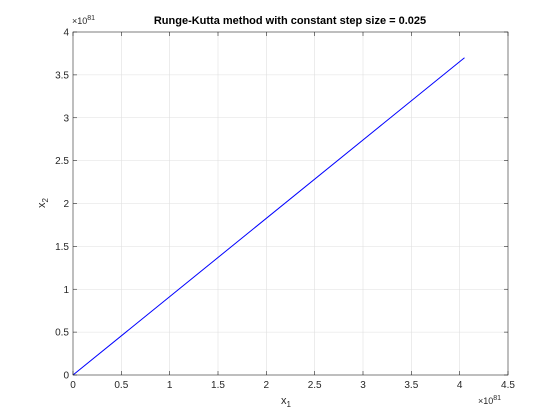 Image resolution: width=560 pixels, height=420 pixels. Describe the element at coordinates (73, 385) in the screenshot. I see `x-tick-label: 0` at that location.